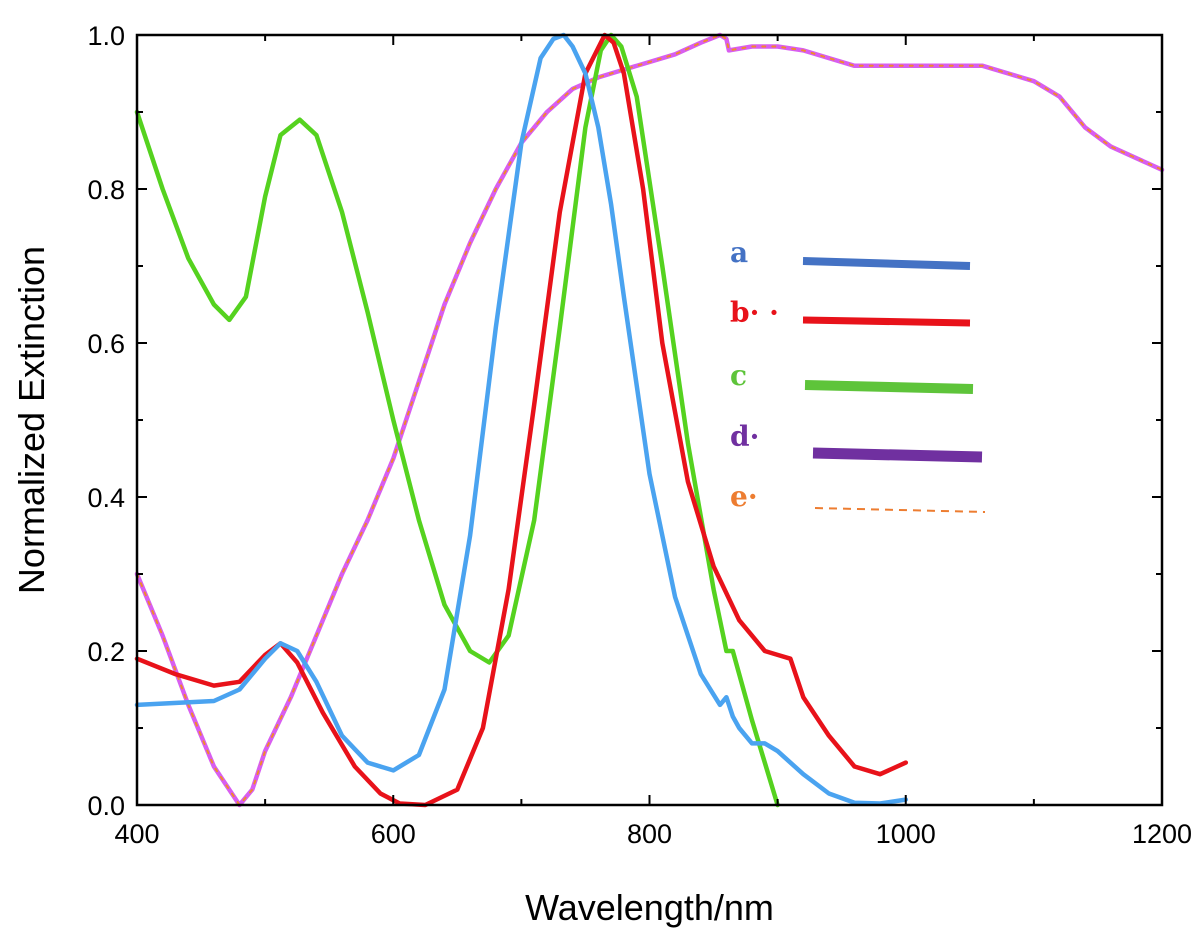 This screenshot has height=936, width=1200. What do you see at coordinates (393, 834) in the screenshot?
I see `x-tick-label: 600` at bounding box center [393, 834].